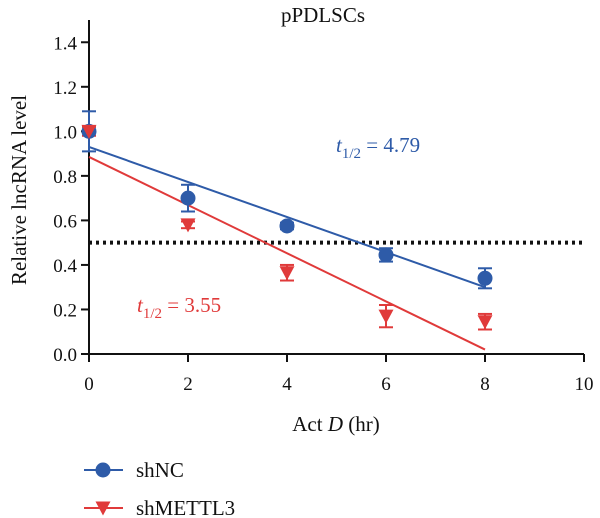  What do you see at coordinates (351, 154) in the screenshot?
I see `shnc-half-life-subscript: 1/2` at bounding box center [351, 154].